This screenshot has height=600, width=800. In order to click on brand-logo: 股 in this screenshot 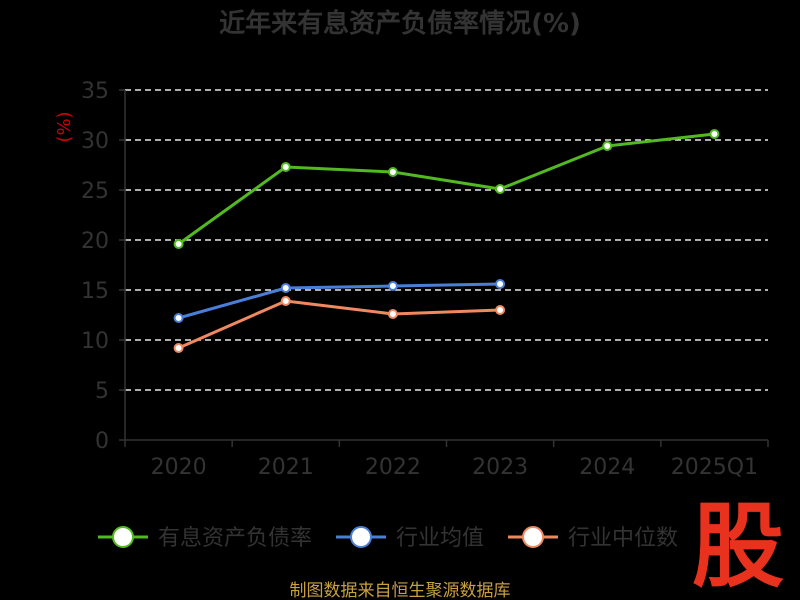, I will do `click(738, 546)`.